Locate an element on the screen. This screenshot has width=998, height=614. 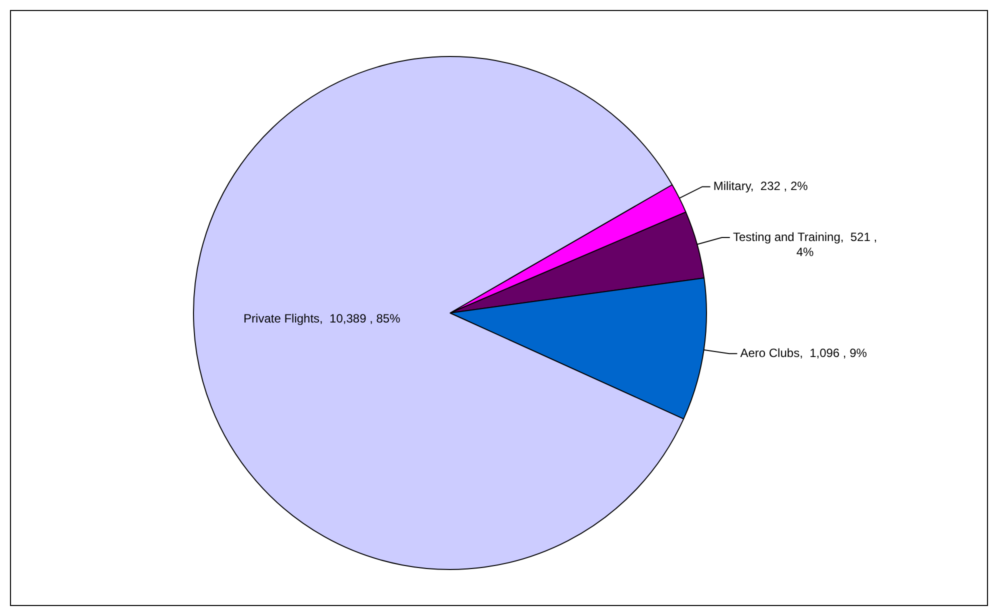
slice-label: Private Flights, 10,389 , 85% is located at coordinates (322, 319).